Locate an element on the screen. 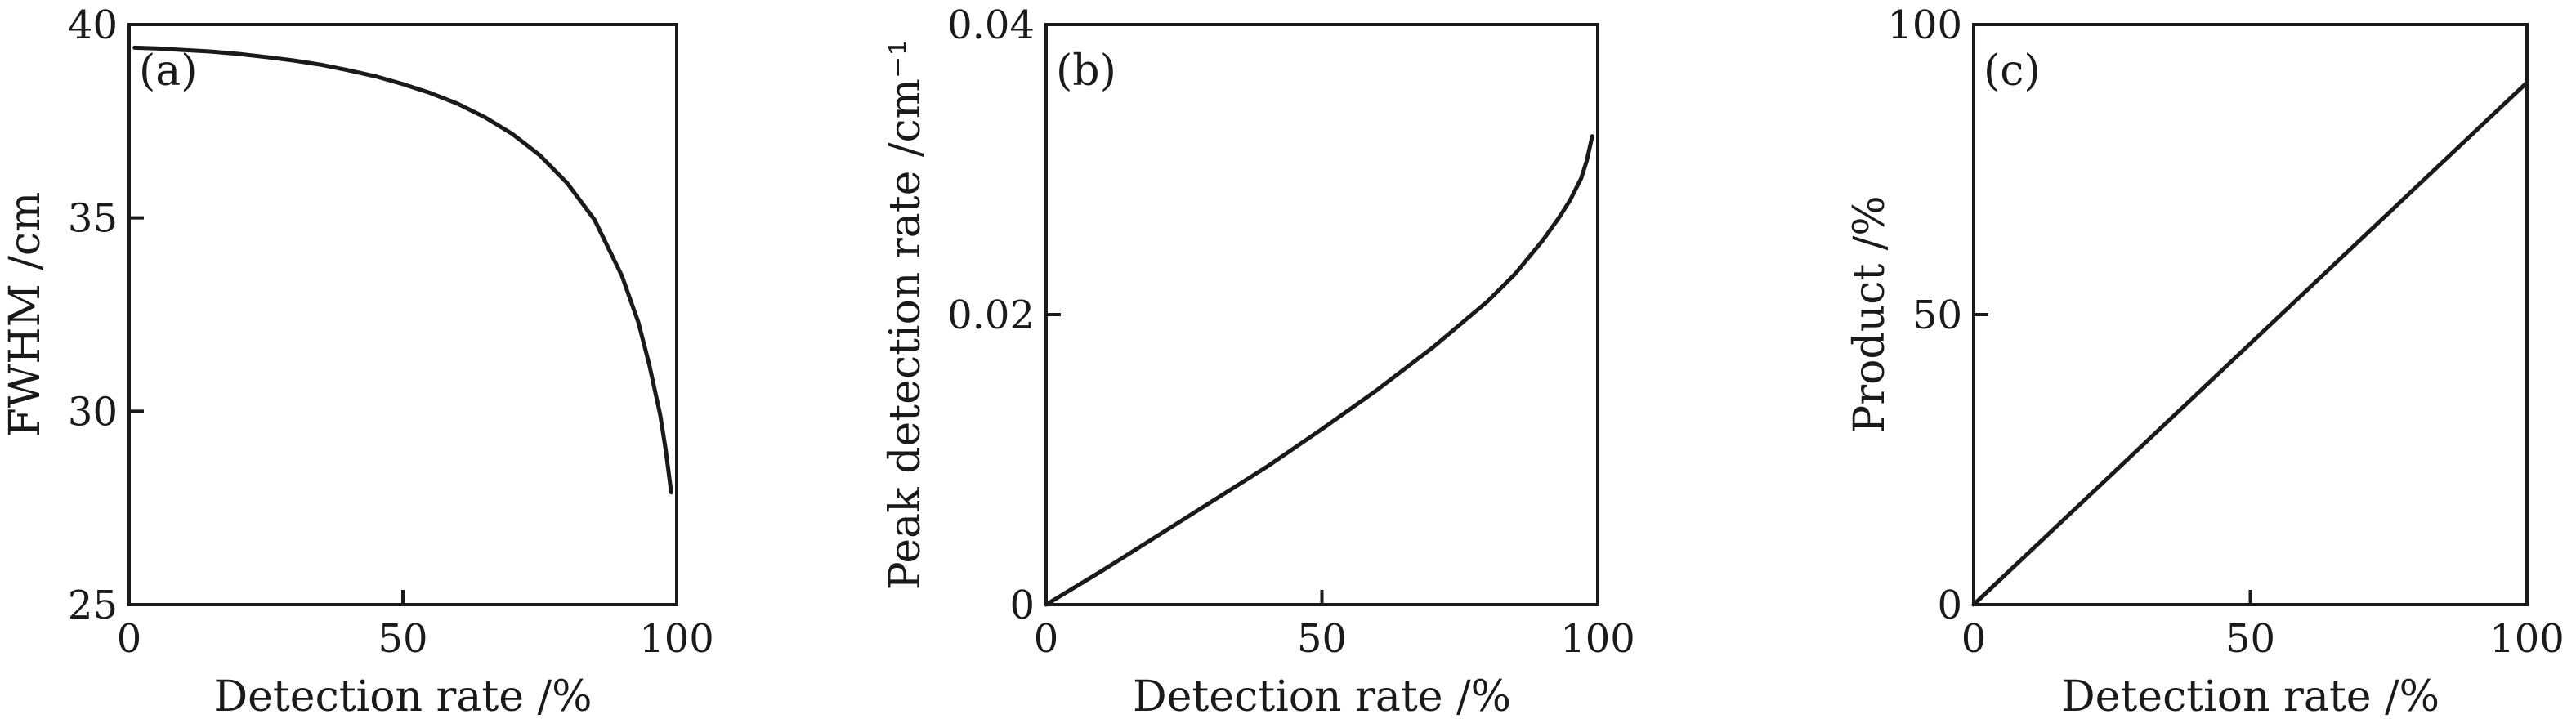  y-tick-label: 40 is located at coordinates (93, 25).